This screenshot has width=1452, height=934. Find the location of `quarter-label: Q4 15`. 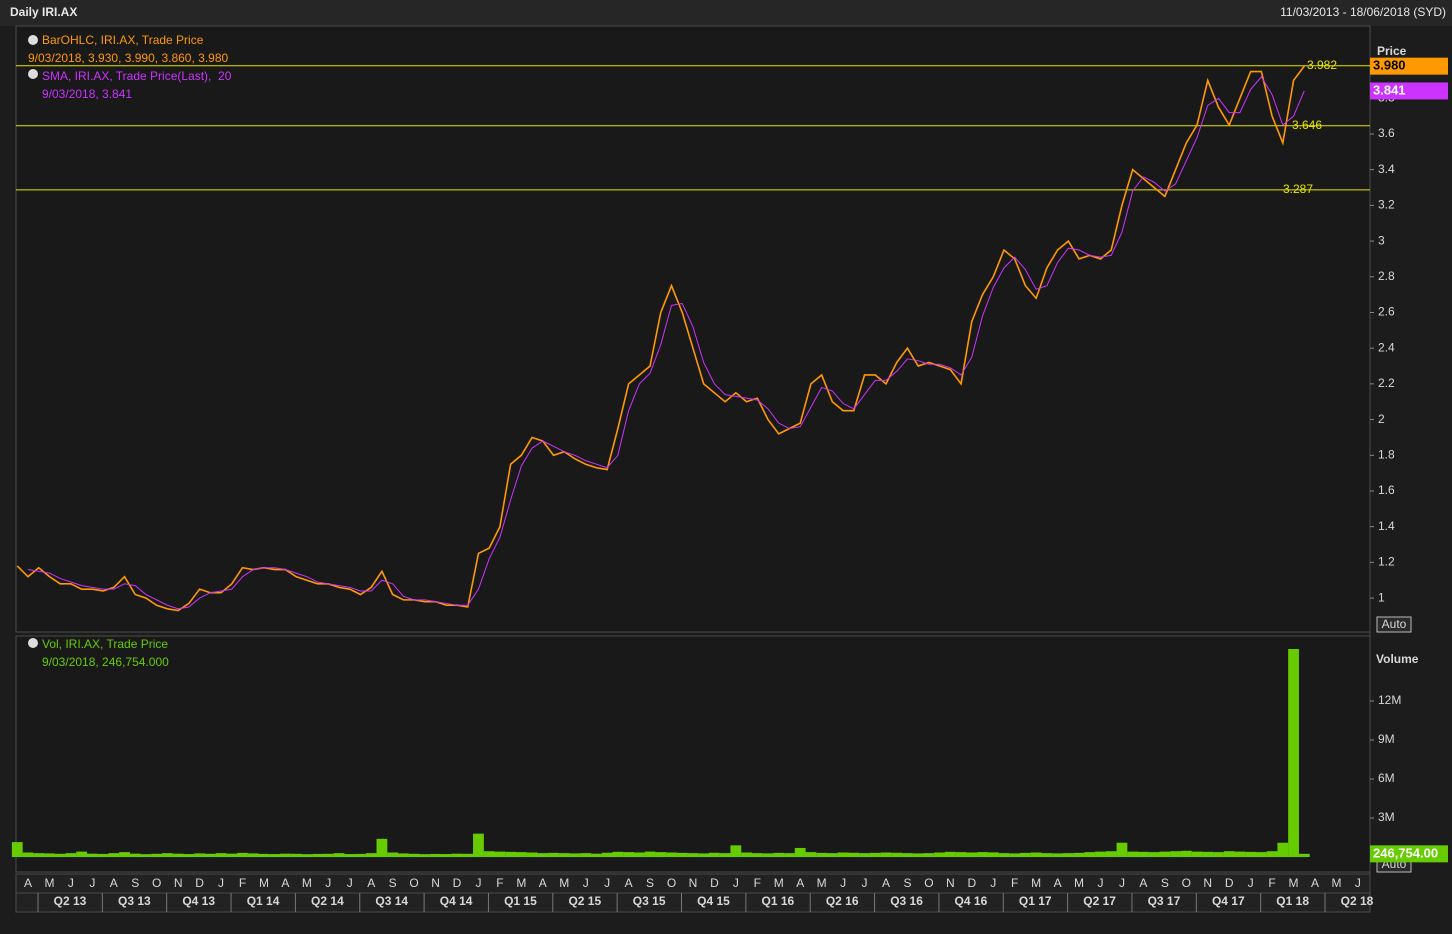

quarter-label: Q4 15 is located at coordinates (713, 901).